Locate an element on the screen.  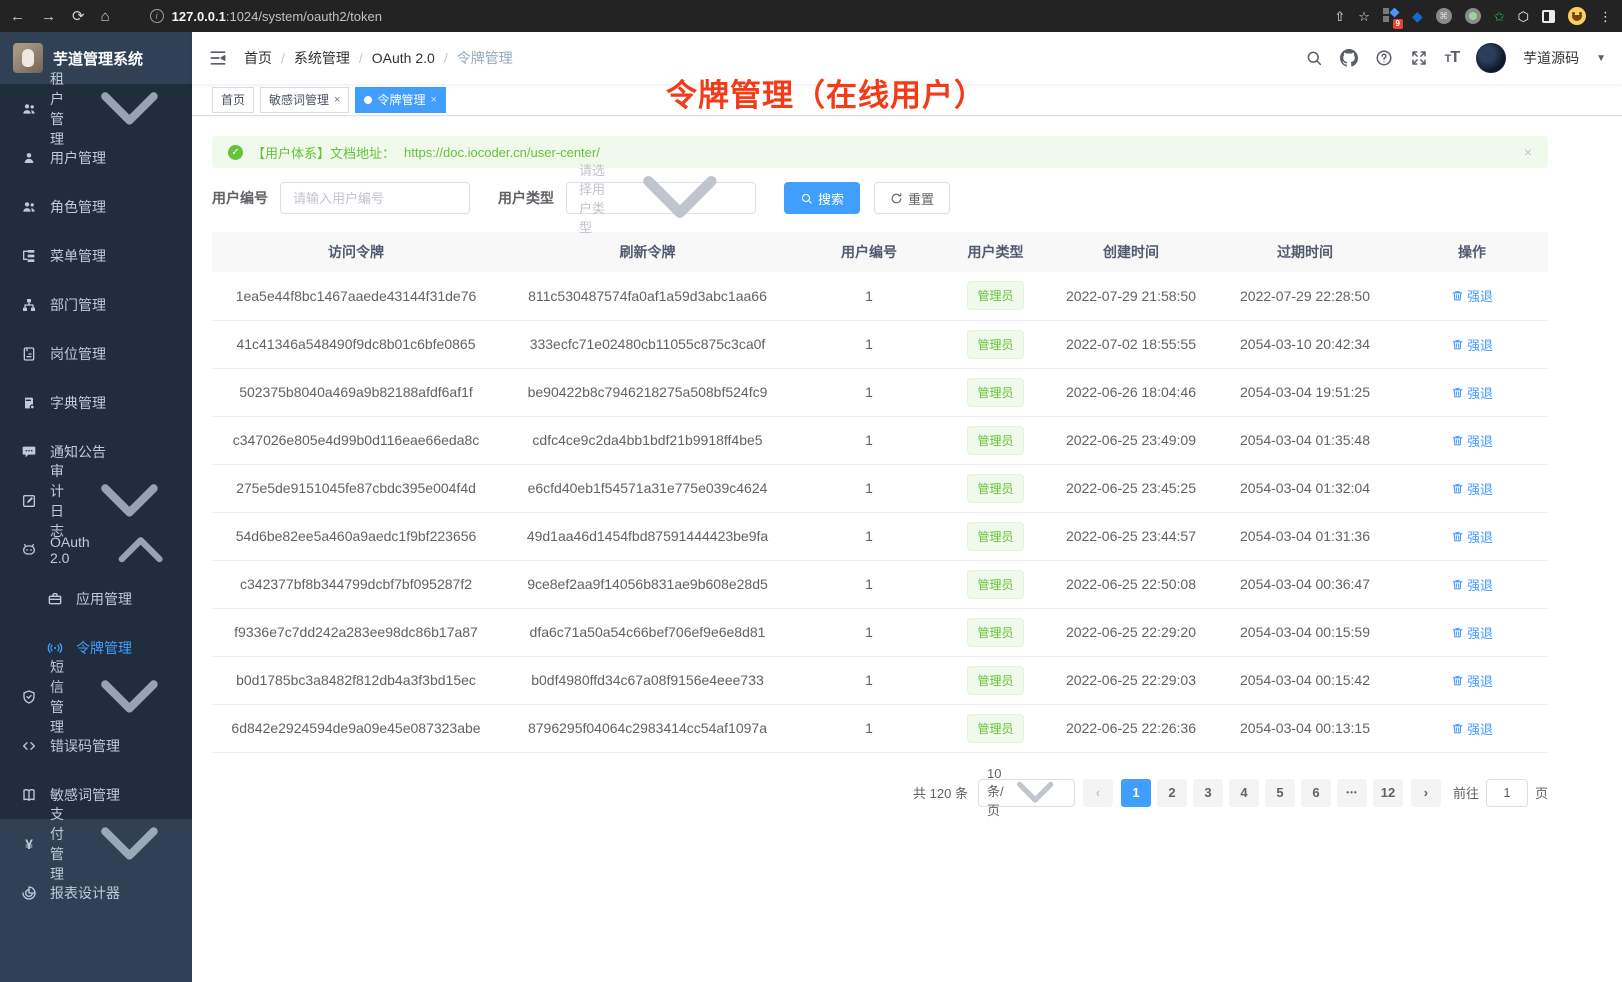
sidebar-item-post: 岗位管理 is located at coordinates (96, 353).